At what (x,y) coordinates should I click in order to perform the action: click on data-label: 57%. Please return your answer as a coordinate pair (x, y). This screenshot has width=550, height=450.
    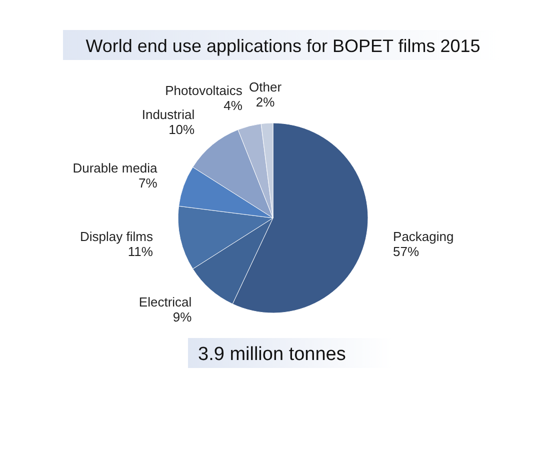
    Looking at the image, I should click on (406, 251).